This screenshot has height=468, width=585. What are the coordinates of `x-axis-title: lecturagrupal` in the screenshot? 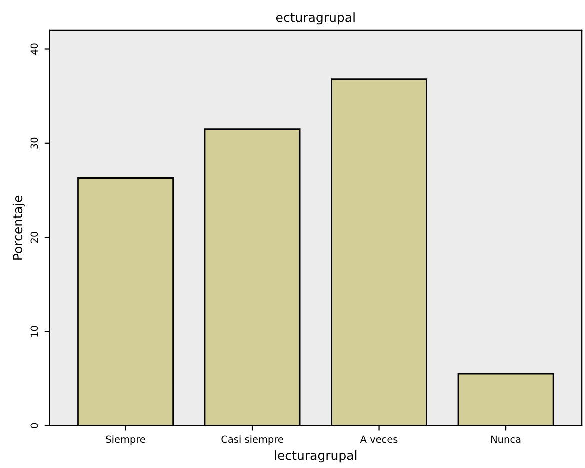 It's located at (316, 456).